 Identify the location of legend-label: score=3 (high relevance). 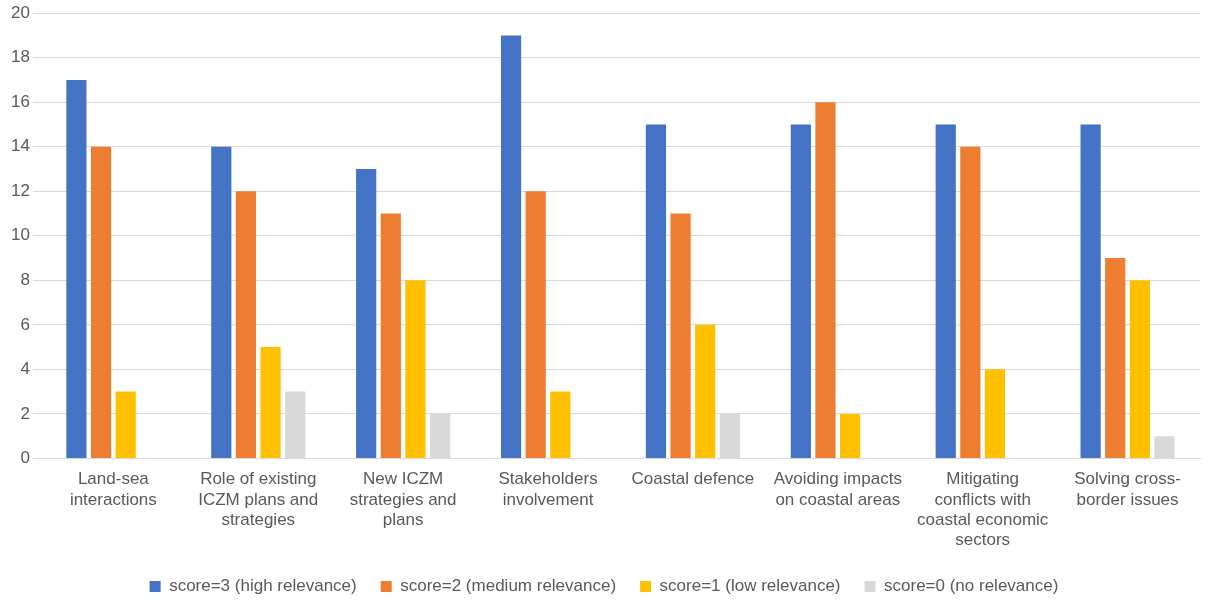
(263, 586).